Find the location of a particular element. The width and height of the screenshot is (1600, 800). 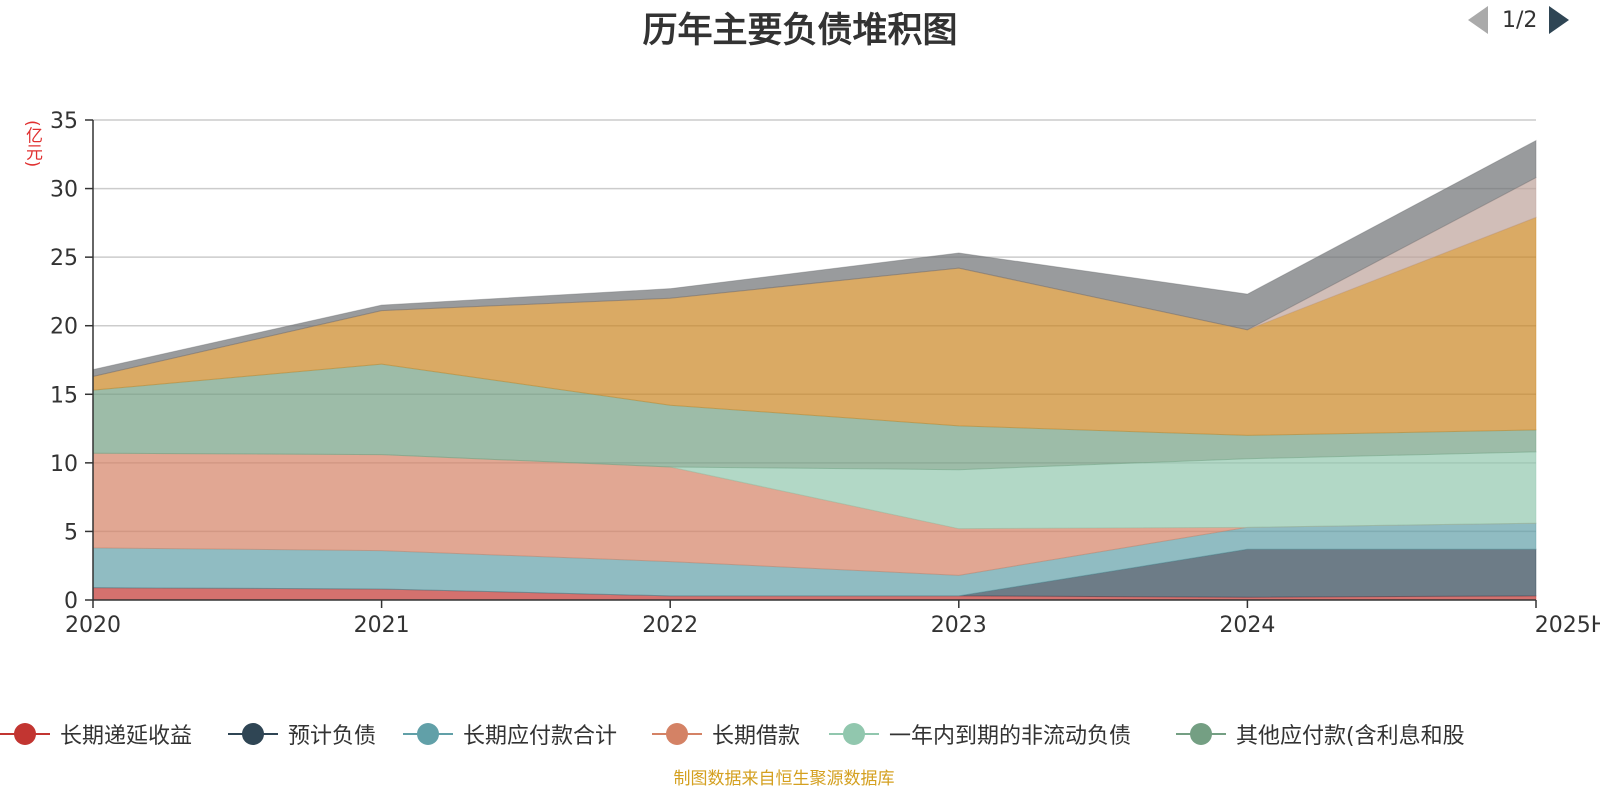

y-tick-label: 35 is located at coordinates (64, 121).